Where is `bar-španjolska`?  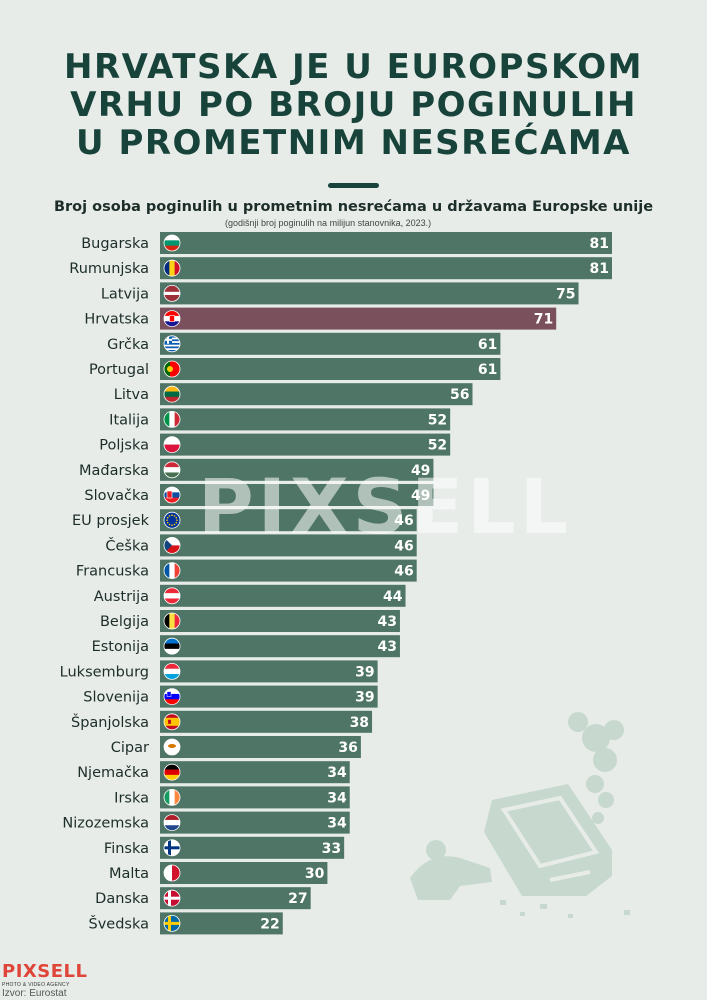
bar-španjolska is located at coordinates (266, 721).